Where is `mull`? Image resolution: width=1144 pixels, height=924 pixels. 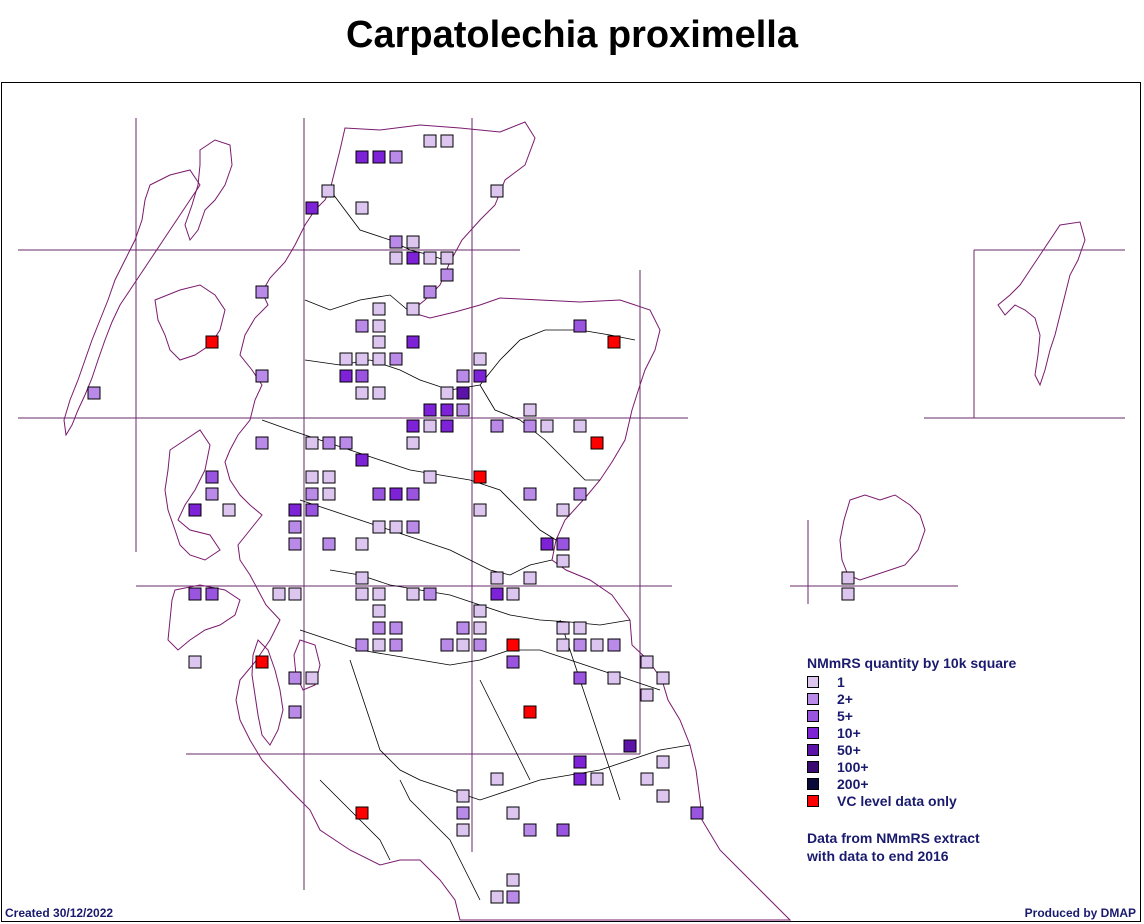 mull is located at coordinates (204, 617).